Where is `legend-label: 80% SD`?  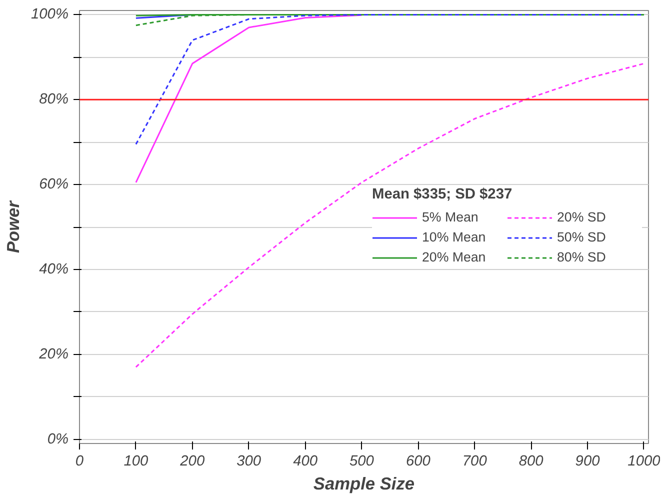 legend-label: 80% SD is located at coordinates (582, 257).